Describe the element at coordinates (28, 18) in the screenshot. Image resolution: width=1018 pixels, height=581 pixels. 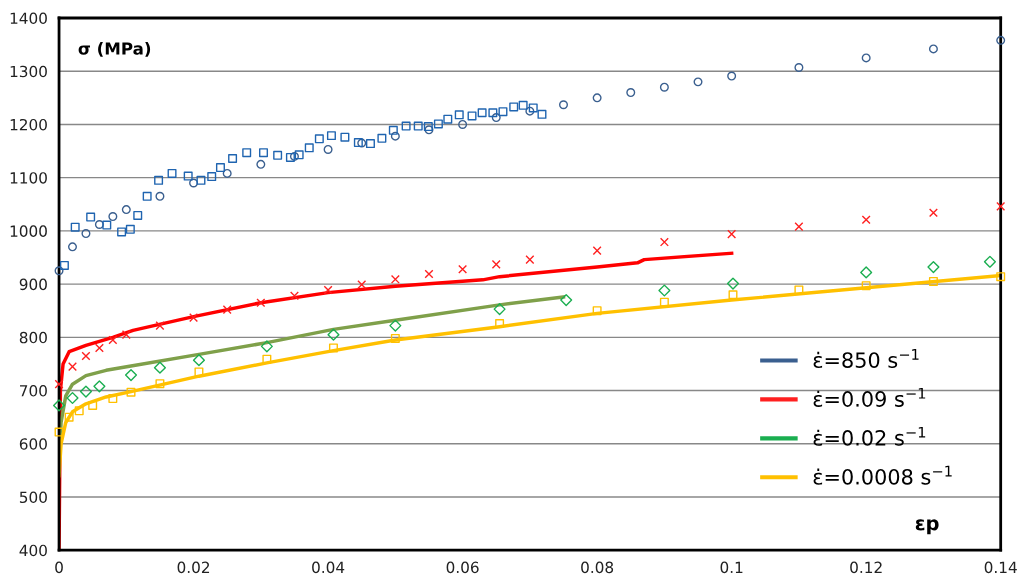
I see `y-tick-label: 1400` at that location.